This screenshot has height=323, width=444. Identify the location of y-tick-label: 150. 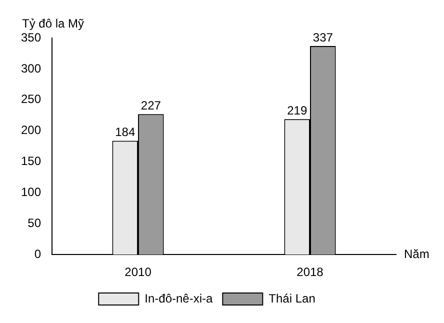
(31, 161).